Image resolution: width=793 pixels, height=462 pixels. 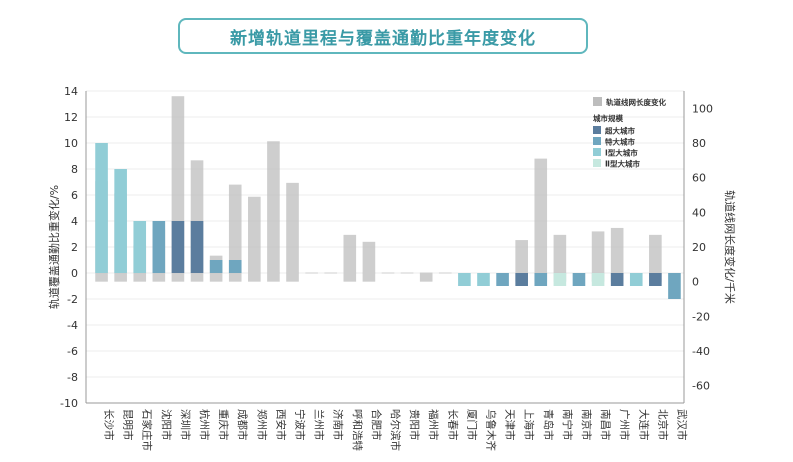 What do you see at coordinates (490, 430) in the screenshot?
I see `x-tick-label: 乌鲁木齐` at bounding box center [490, 430].